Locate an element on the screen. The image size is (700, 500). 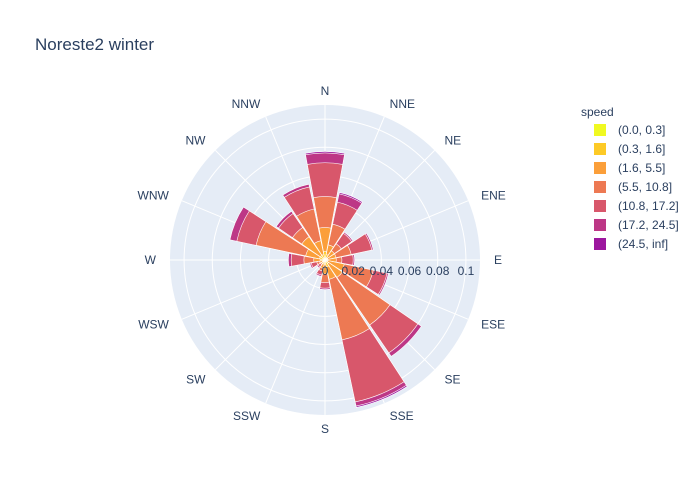
direction-label-wnw: WNW is located at coordinates (154, 195).